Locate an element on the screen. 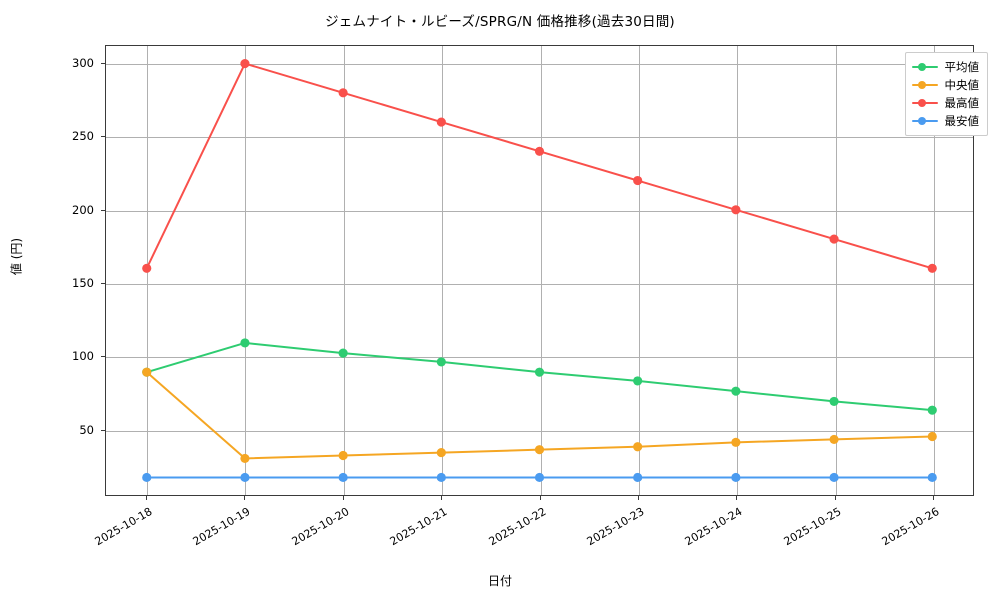  x-tick-label: 2025-10-19 is located at coordinates (221, 527).